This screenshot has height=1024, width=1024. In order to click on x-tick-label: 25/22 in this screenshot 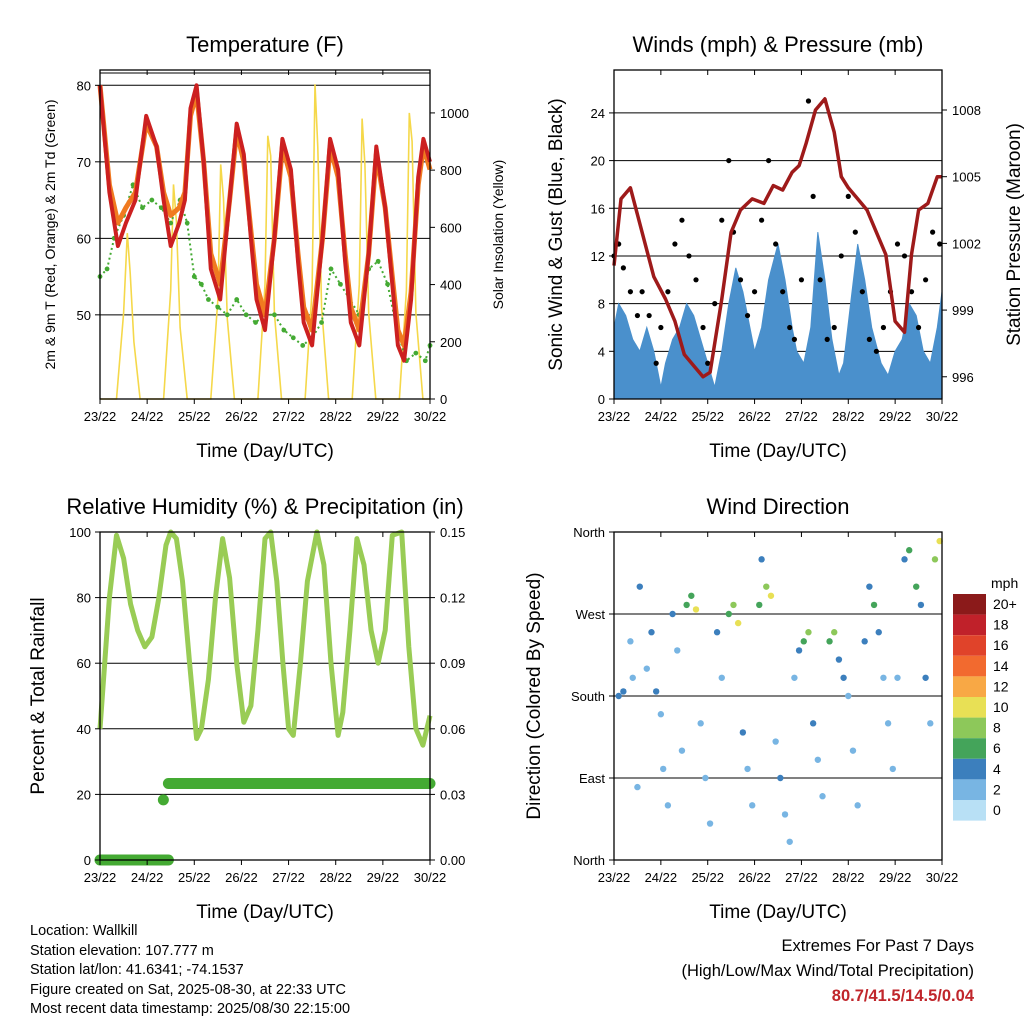, I will do `click(707, 416)`.